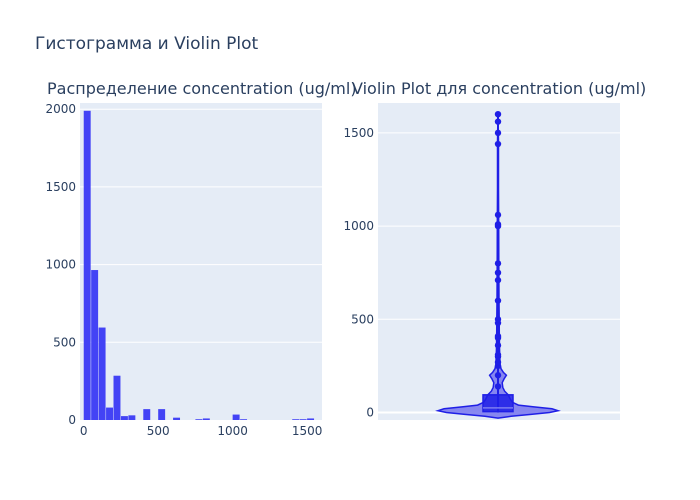 The width and height of the screenshot is (700, 500). What do you see at coordinates (370, 413) in the screenshot?
I see `violin-y-tick-label: 0` at bounding box center [370, 413].